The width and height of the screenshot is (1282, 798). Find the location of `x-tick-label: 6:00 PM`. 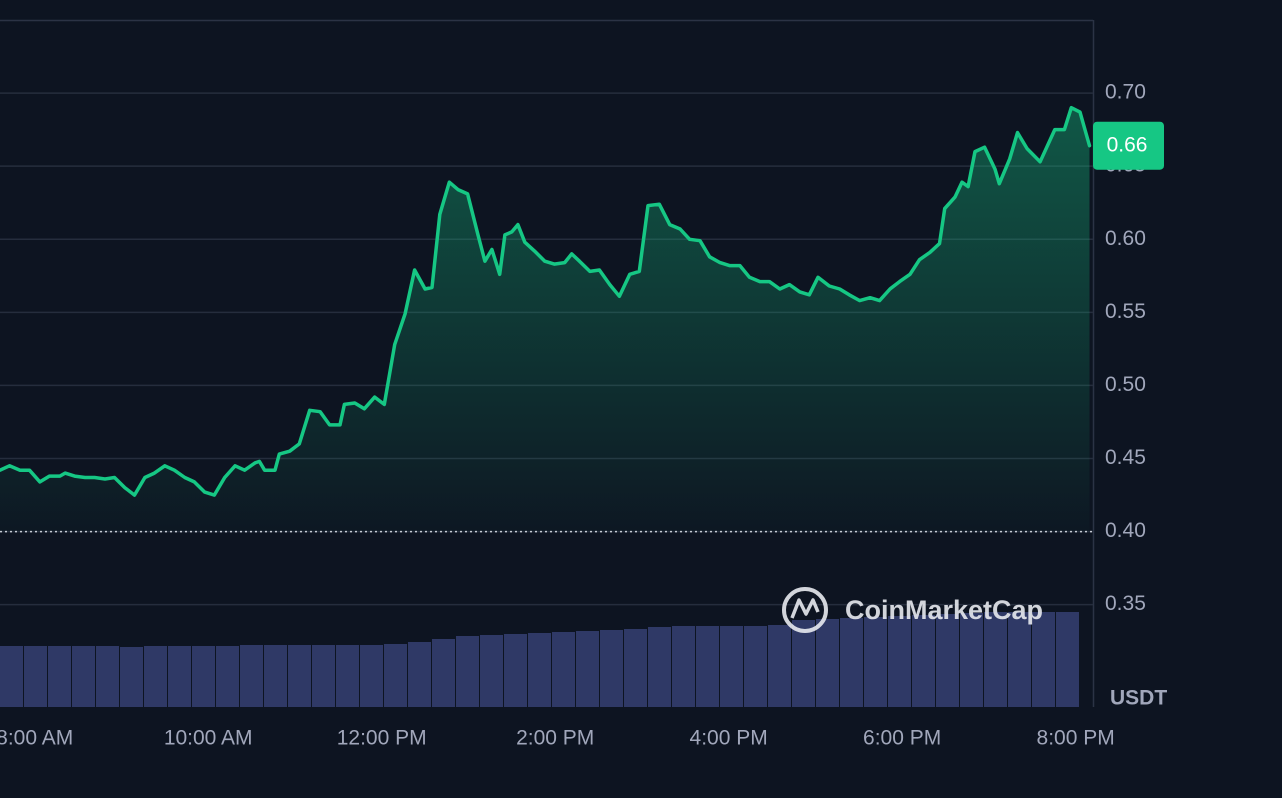

x-tick-label: 6:00 PM is located at coordinates (902, 738).